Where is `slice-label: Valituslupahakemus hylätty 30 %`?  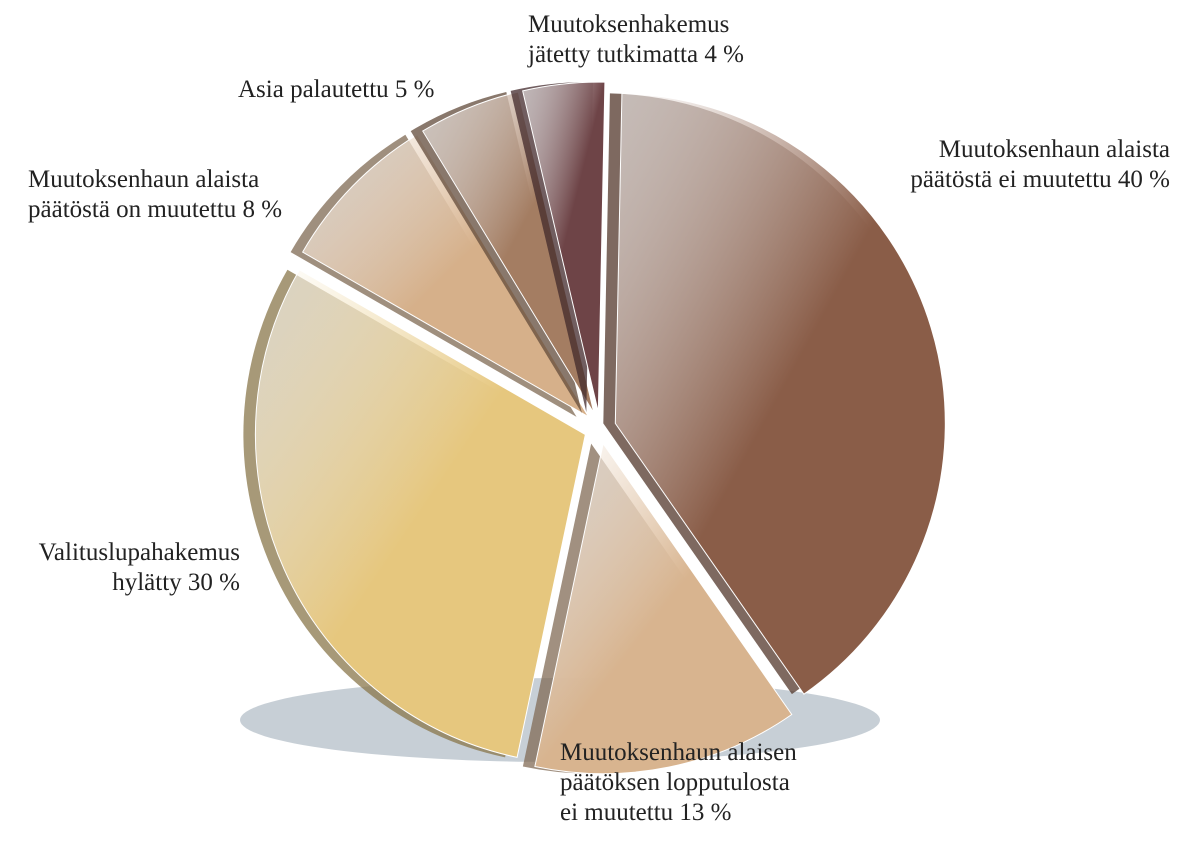 slice-label: Valituslupahakemus hylätty 30 % is located at coordinates (120, 568).